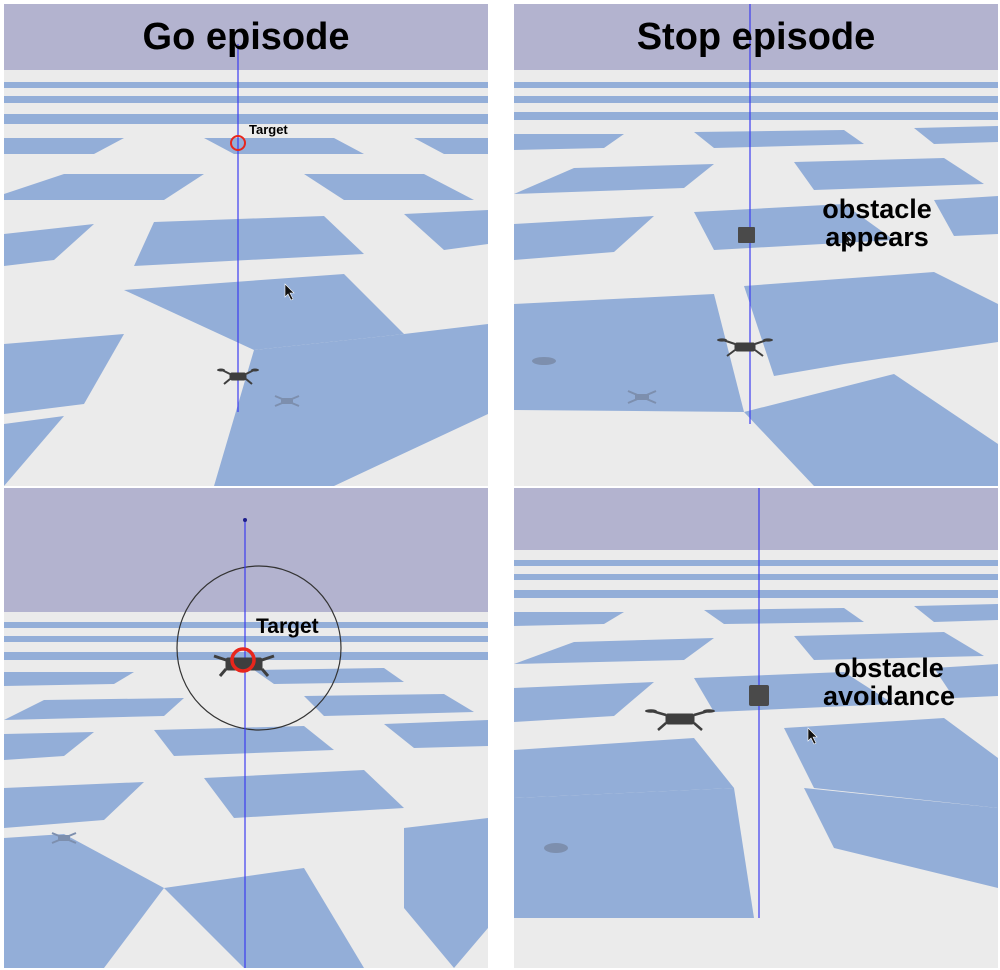 Image resolution: width=1000 pixels, height=970 pixels. Describe the element at coordinates (287, 626) in the screenshot. I see `target-label-zoomed: Target` at that location.